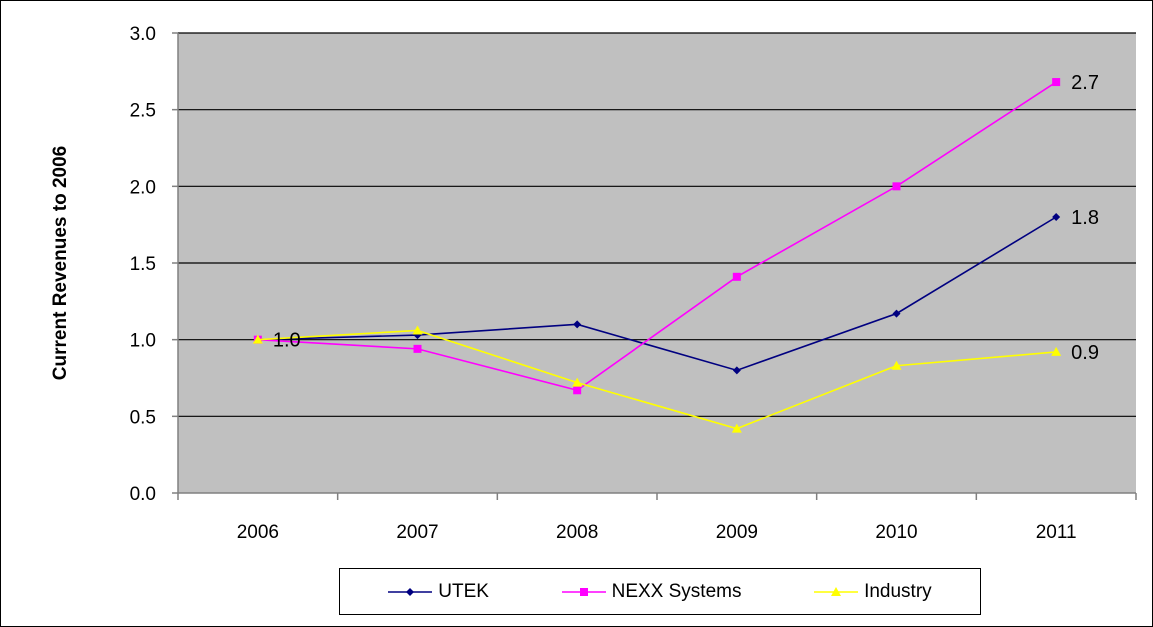 This screenshot has height=627, width=1153. Describe the element at coordinates (463, 591) in the screenshot. I see `legend-label: UTEK` at that location.